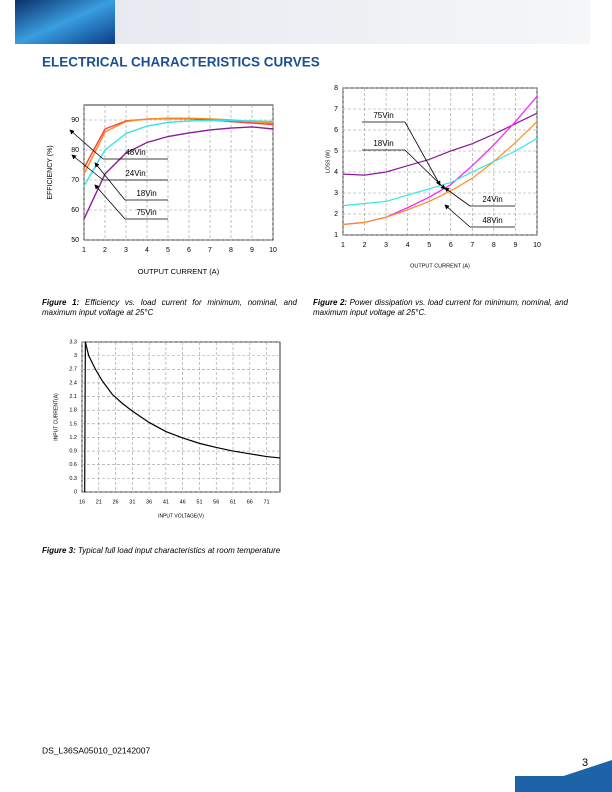 The width and height of the screenshot is (612, 792). I want to click on y-tick-label: 4, so click(336, 172).